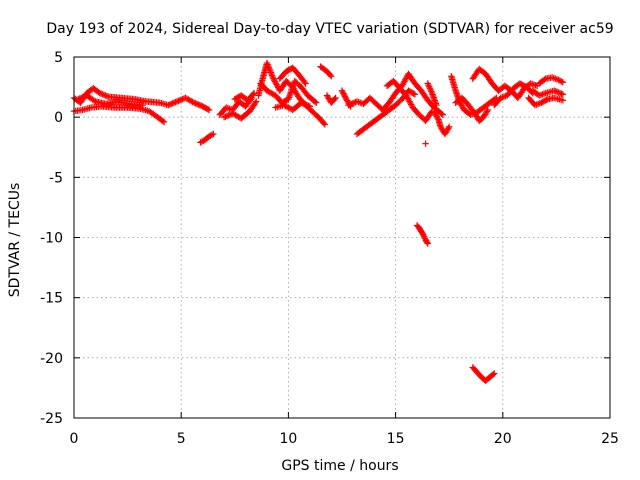 This screenshot has height=480, width=640. Describe the element at coordinates (288, 439) in the screenshot. I see `x-tick-label: 10` at that location.